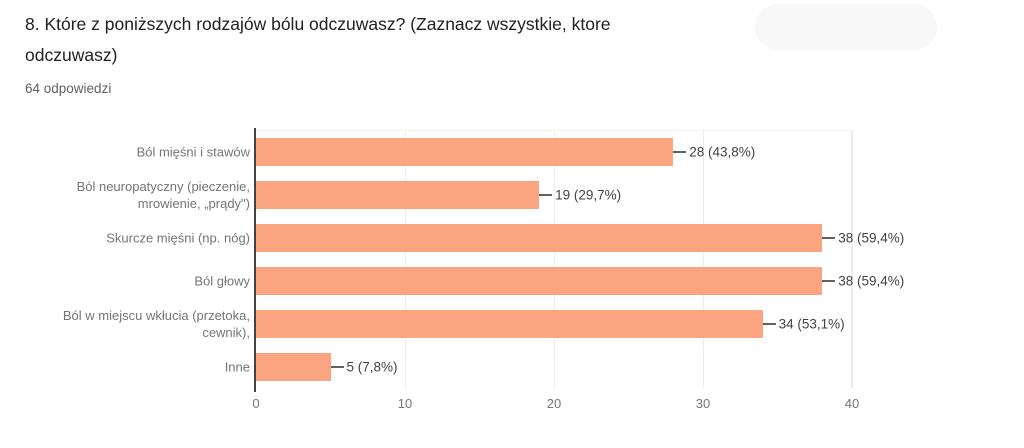 The height and width of the screenshot is (448, 1024). What do you see at coordinates (405, 403) in the screenshot?
I see `x-tick-label: 10` at bounding box center [405, 403].